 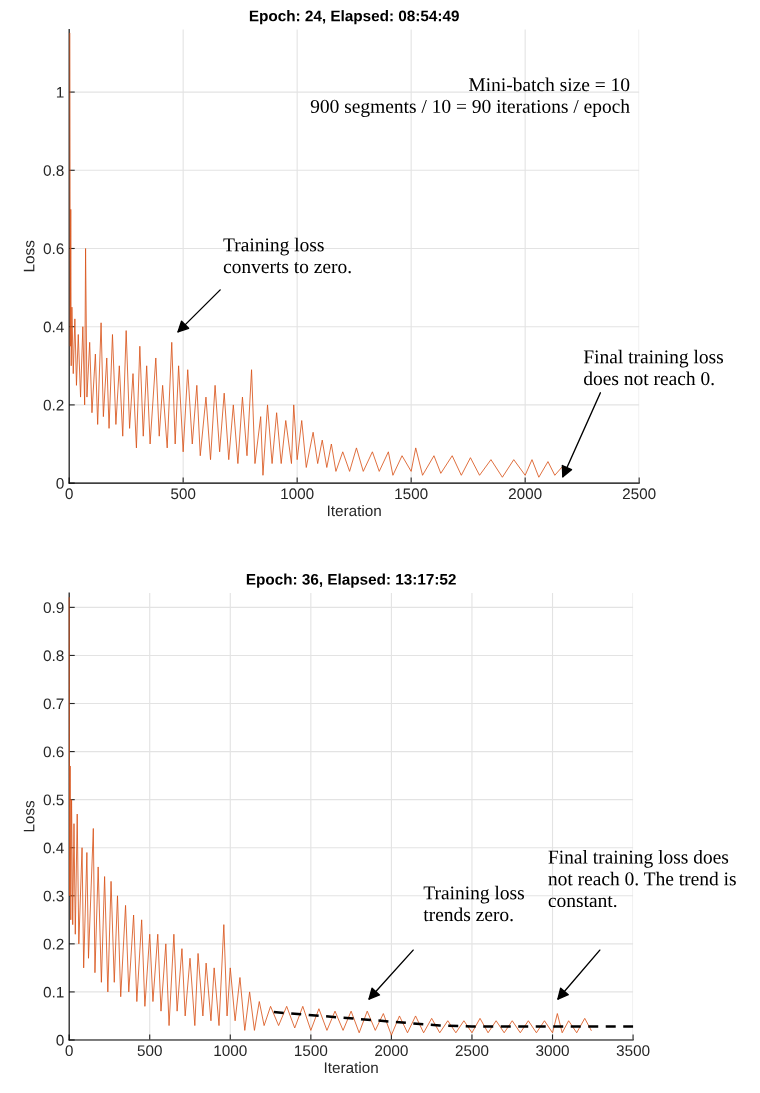 I want to click on y-tick-label: 0.3, so click(x=53, y=896).